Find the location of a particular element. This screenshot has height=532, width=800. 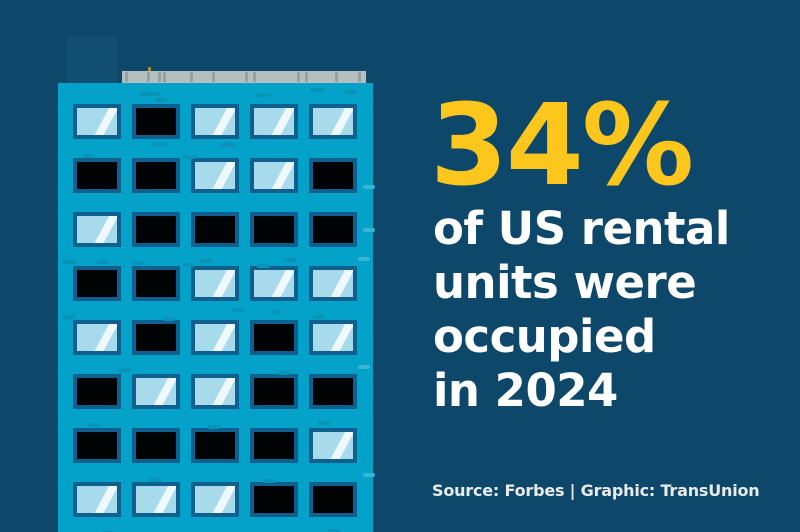

stat-value: 34% is located at coordinates (562, 146).